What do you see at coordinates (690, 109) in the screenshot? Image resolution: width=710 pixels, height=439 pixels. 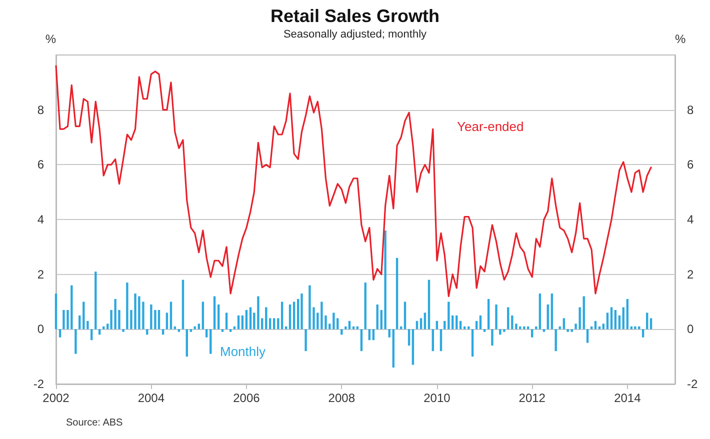 I see `y2-tick-label: 8` at bounding box center [690, 109].